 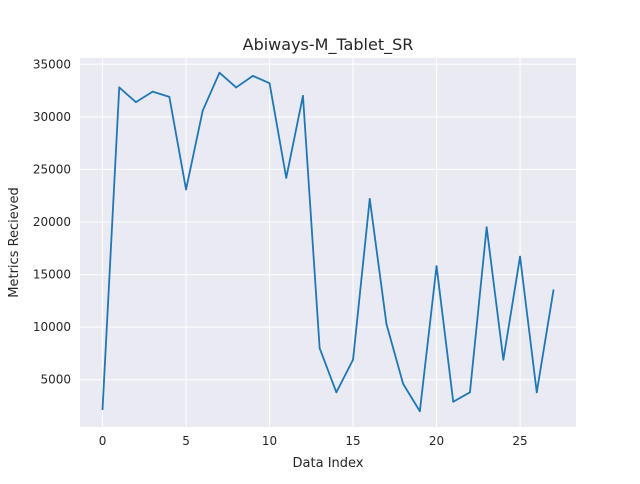 I want to click on y-tick-label: 30000, so click(x=52, y=117).